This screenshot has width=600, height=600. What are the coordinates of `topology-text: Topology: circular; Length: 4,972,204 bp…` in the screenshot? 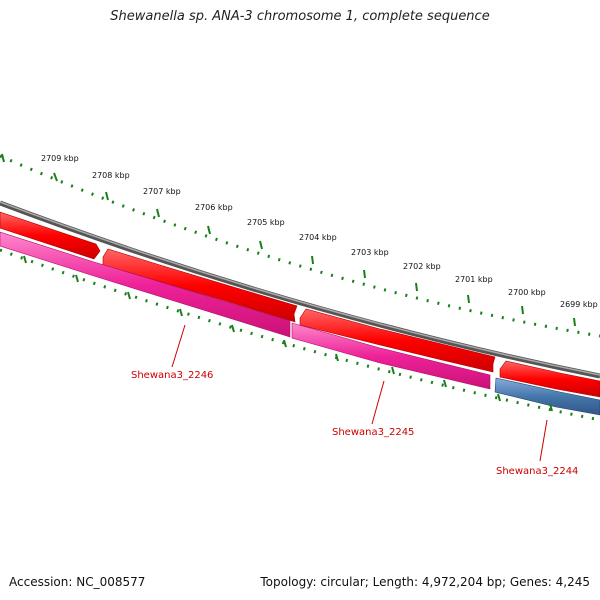 It's located at (425, 582).